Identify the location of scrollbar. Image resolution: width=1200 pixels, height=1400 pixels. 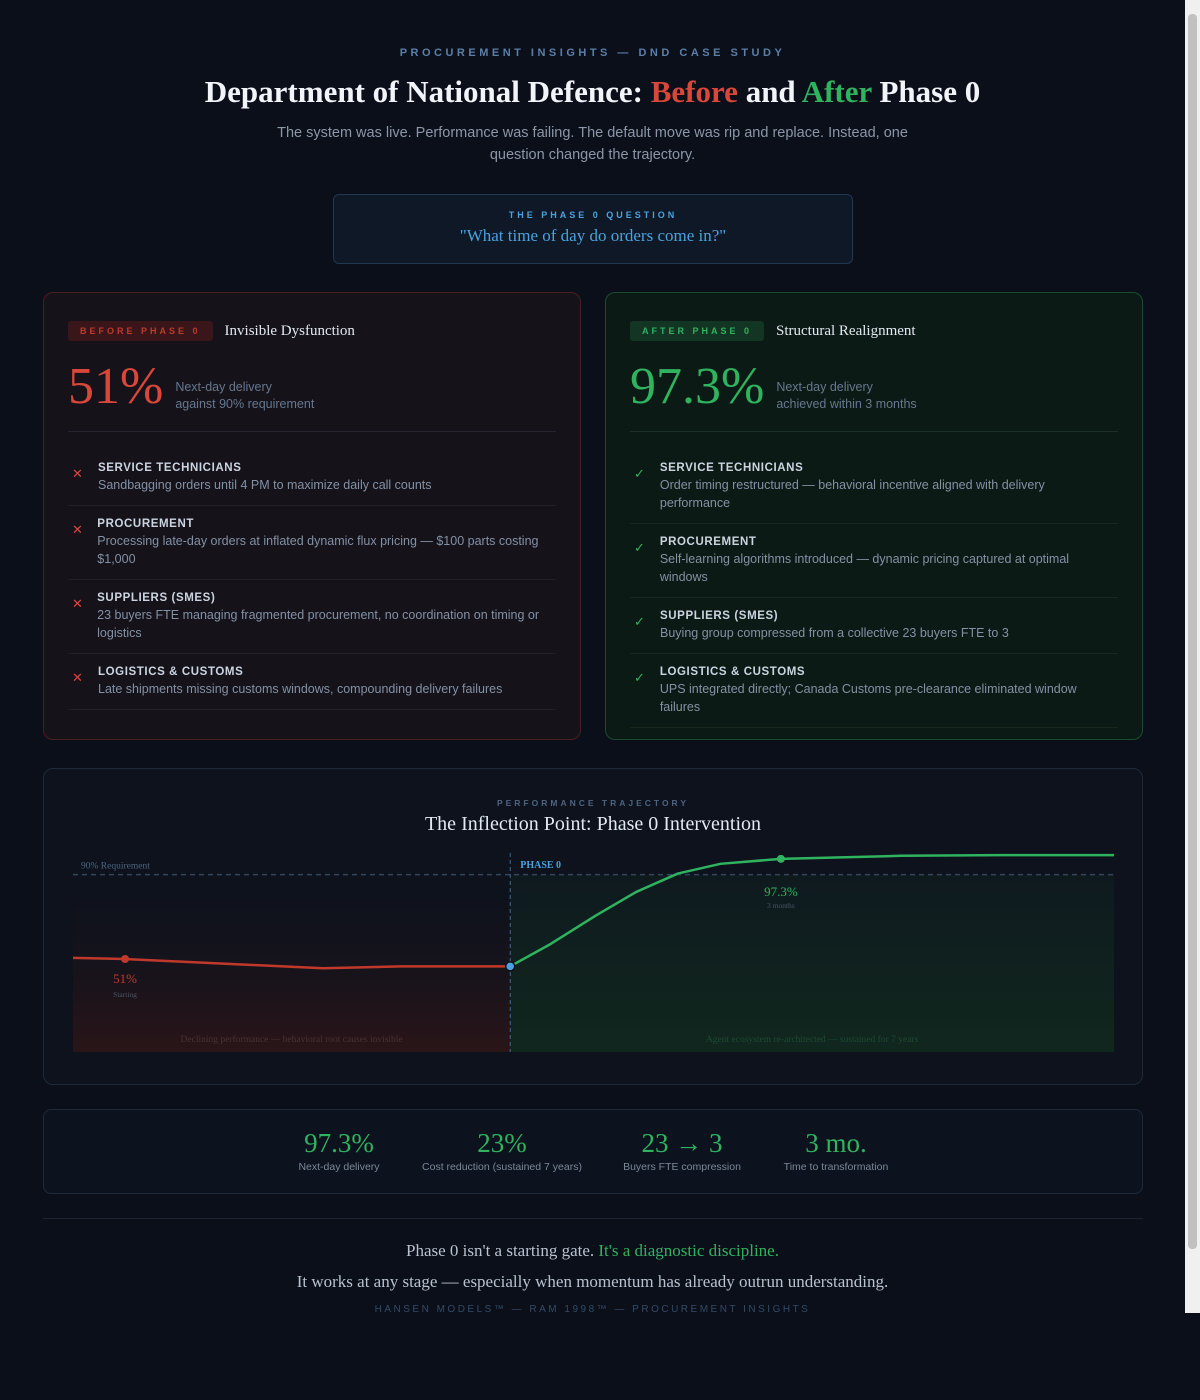
(1192, 656).